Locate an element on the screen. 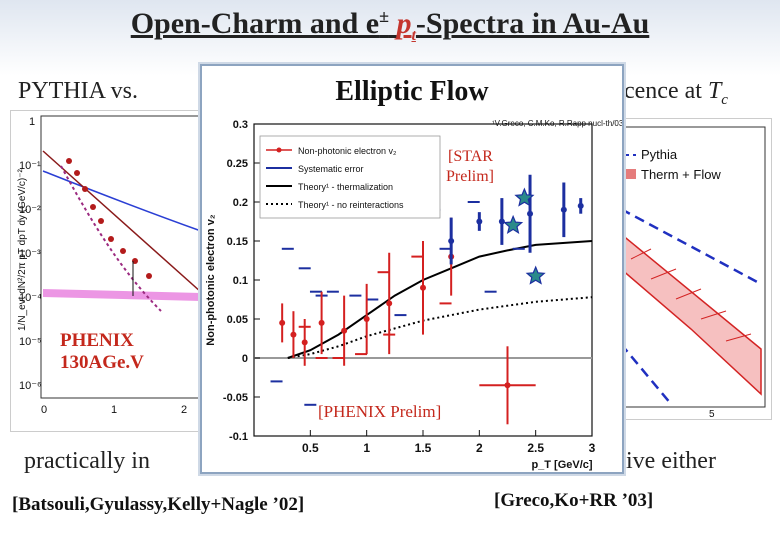 The image size is (780, 540). left-xtick: 1 is located at coordinates (114, 410).